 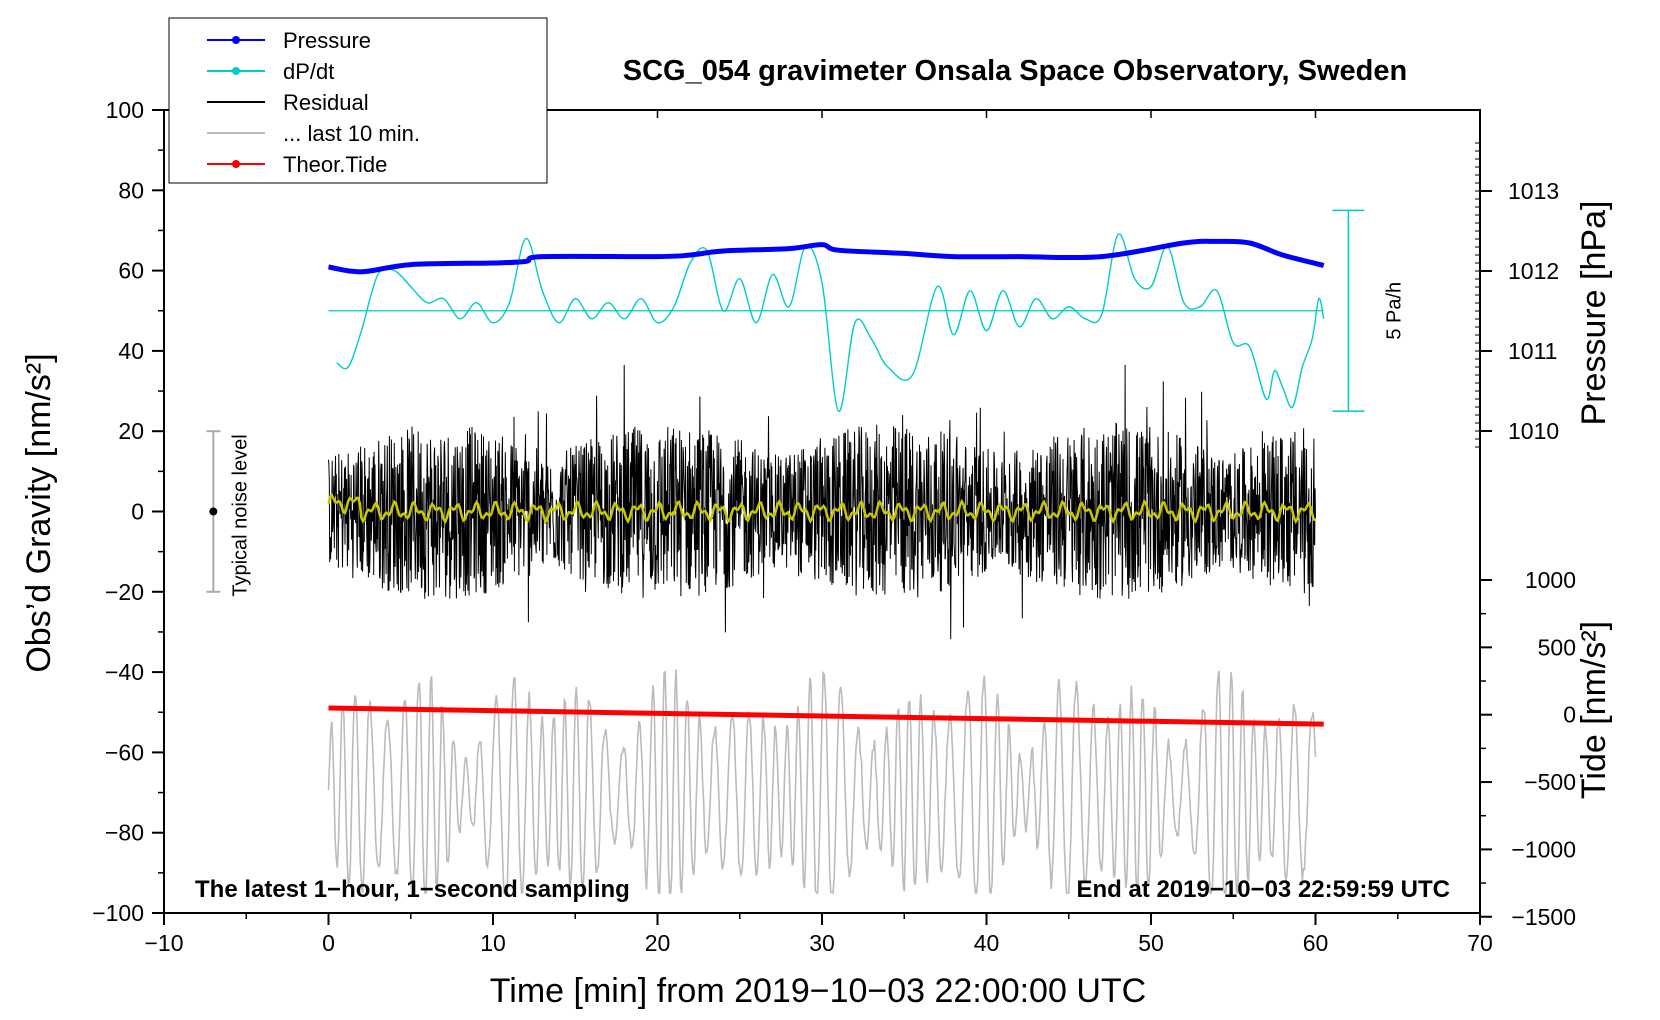 What do you see at coordinates (351, 133) in the screenshot?
I see `legend-label-3: ... last 10 min.` at bounding box center [351, 133].